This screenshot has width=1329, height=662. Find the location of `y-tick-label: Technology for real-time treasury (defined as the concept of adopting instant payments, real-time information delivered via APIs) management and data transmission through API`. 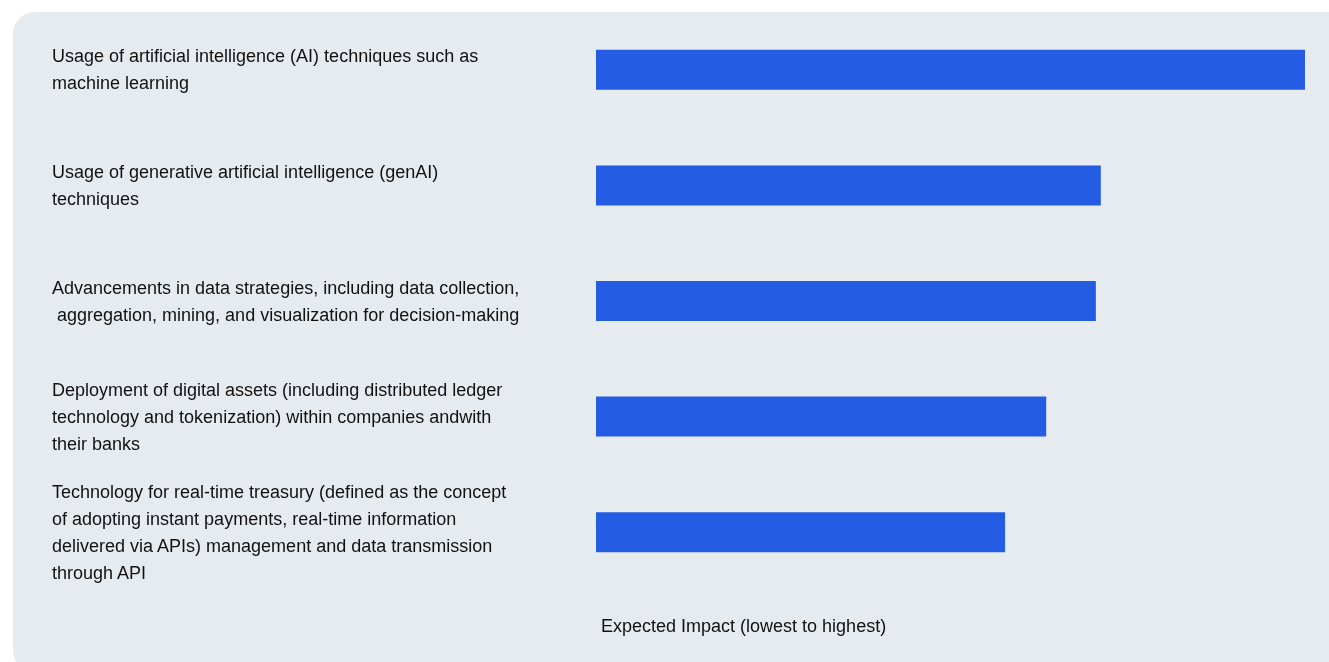

y-tick-label: Technology for real-time treasury (defined as the concept of adopting instant payments, real-time information delivered via APIs) management and data transmission through API is located at coordinates (282, 532).